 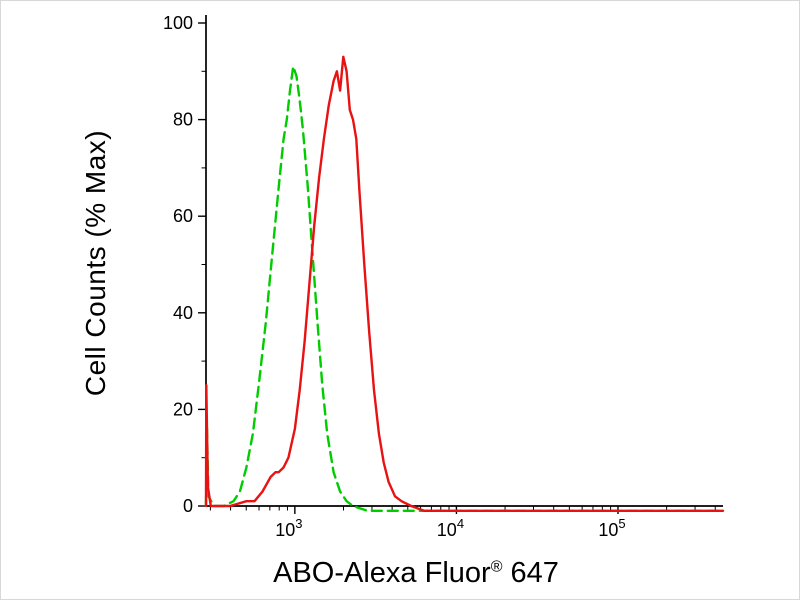 What do you see at coordinates (178, 23) in the screenshot?
I see `svg-text: 100` at bounding box center [178, 23].